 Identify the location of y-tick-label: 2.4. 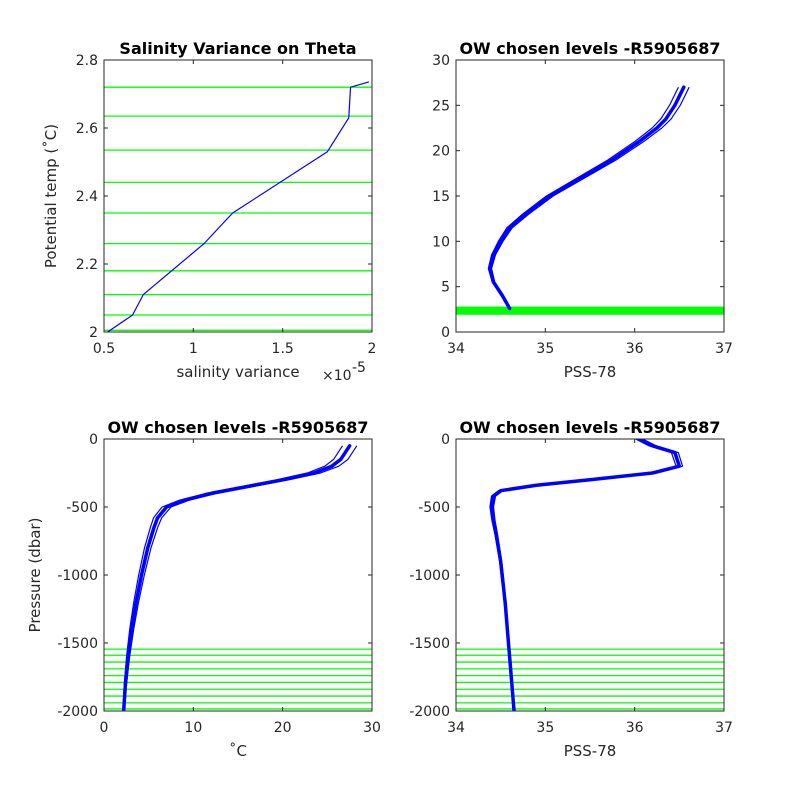
(87, 197).